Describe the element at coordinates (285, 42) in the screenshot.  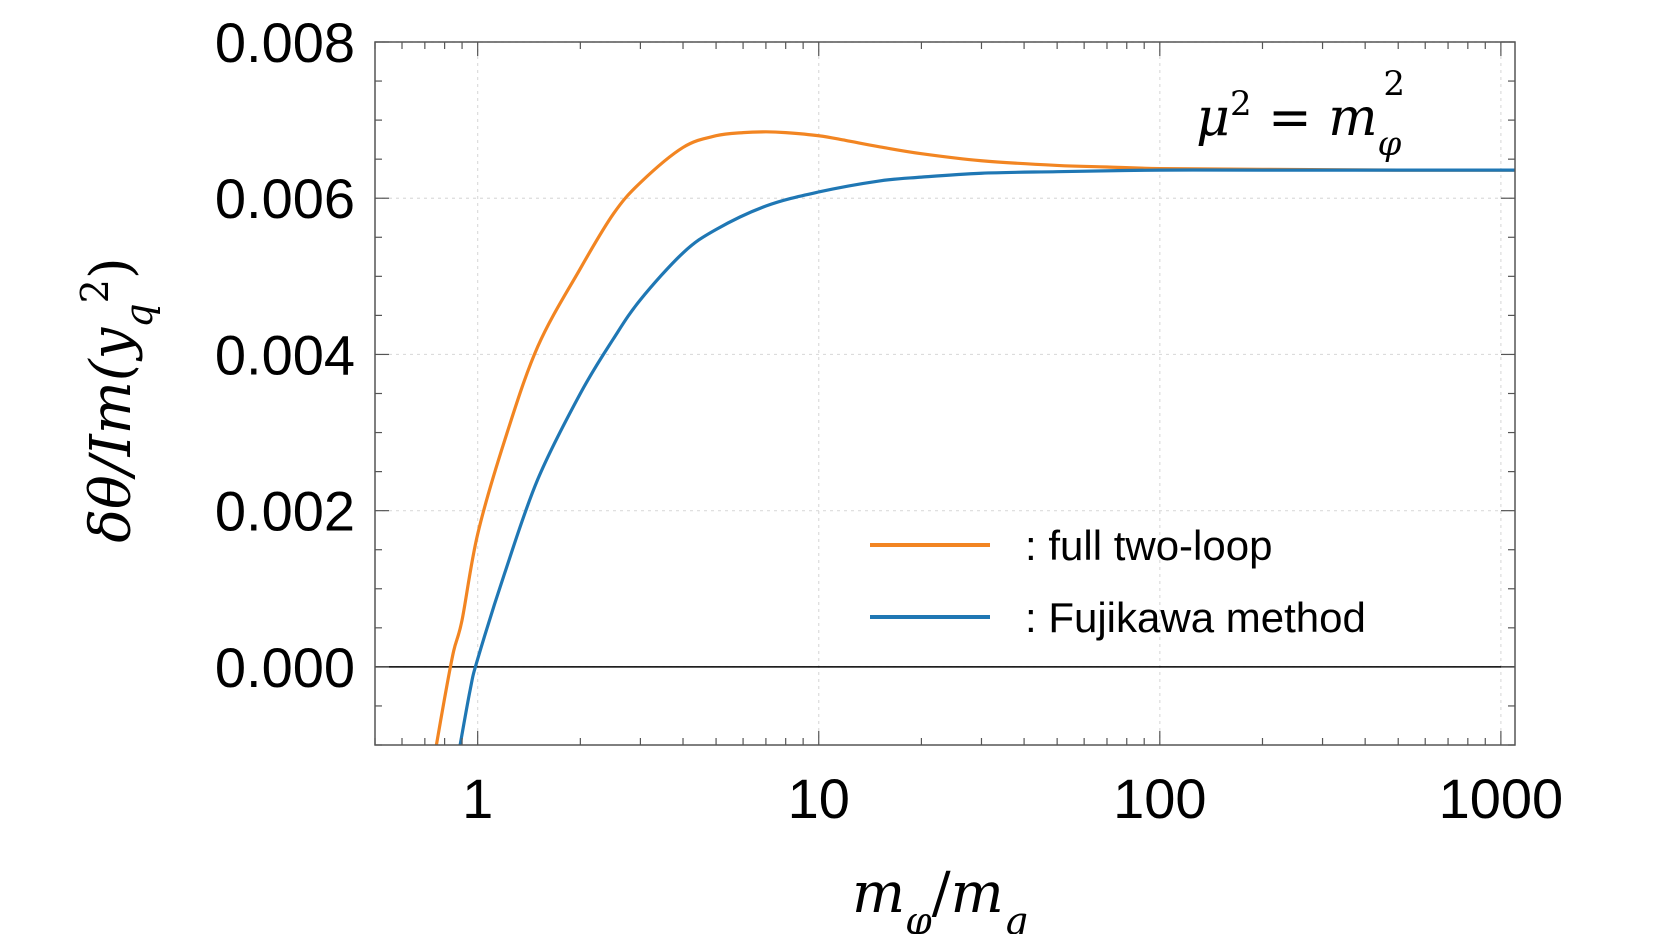
I see `y-tick-label: 0.008` at that location.